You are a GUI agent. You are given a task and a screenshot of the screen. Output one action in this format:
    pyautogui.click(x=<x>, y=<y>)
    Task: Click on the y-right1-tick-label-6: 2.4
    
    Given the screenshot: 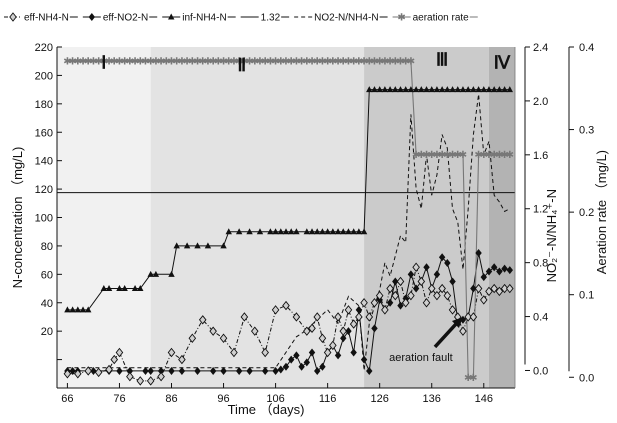 What is the action you would take?
    pyautogui.click(x=540, y=48)
    